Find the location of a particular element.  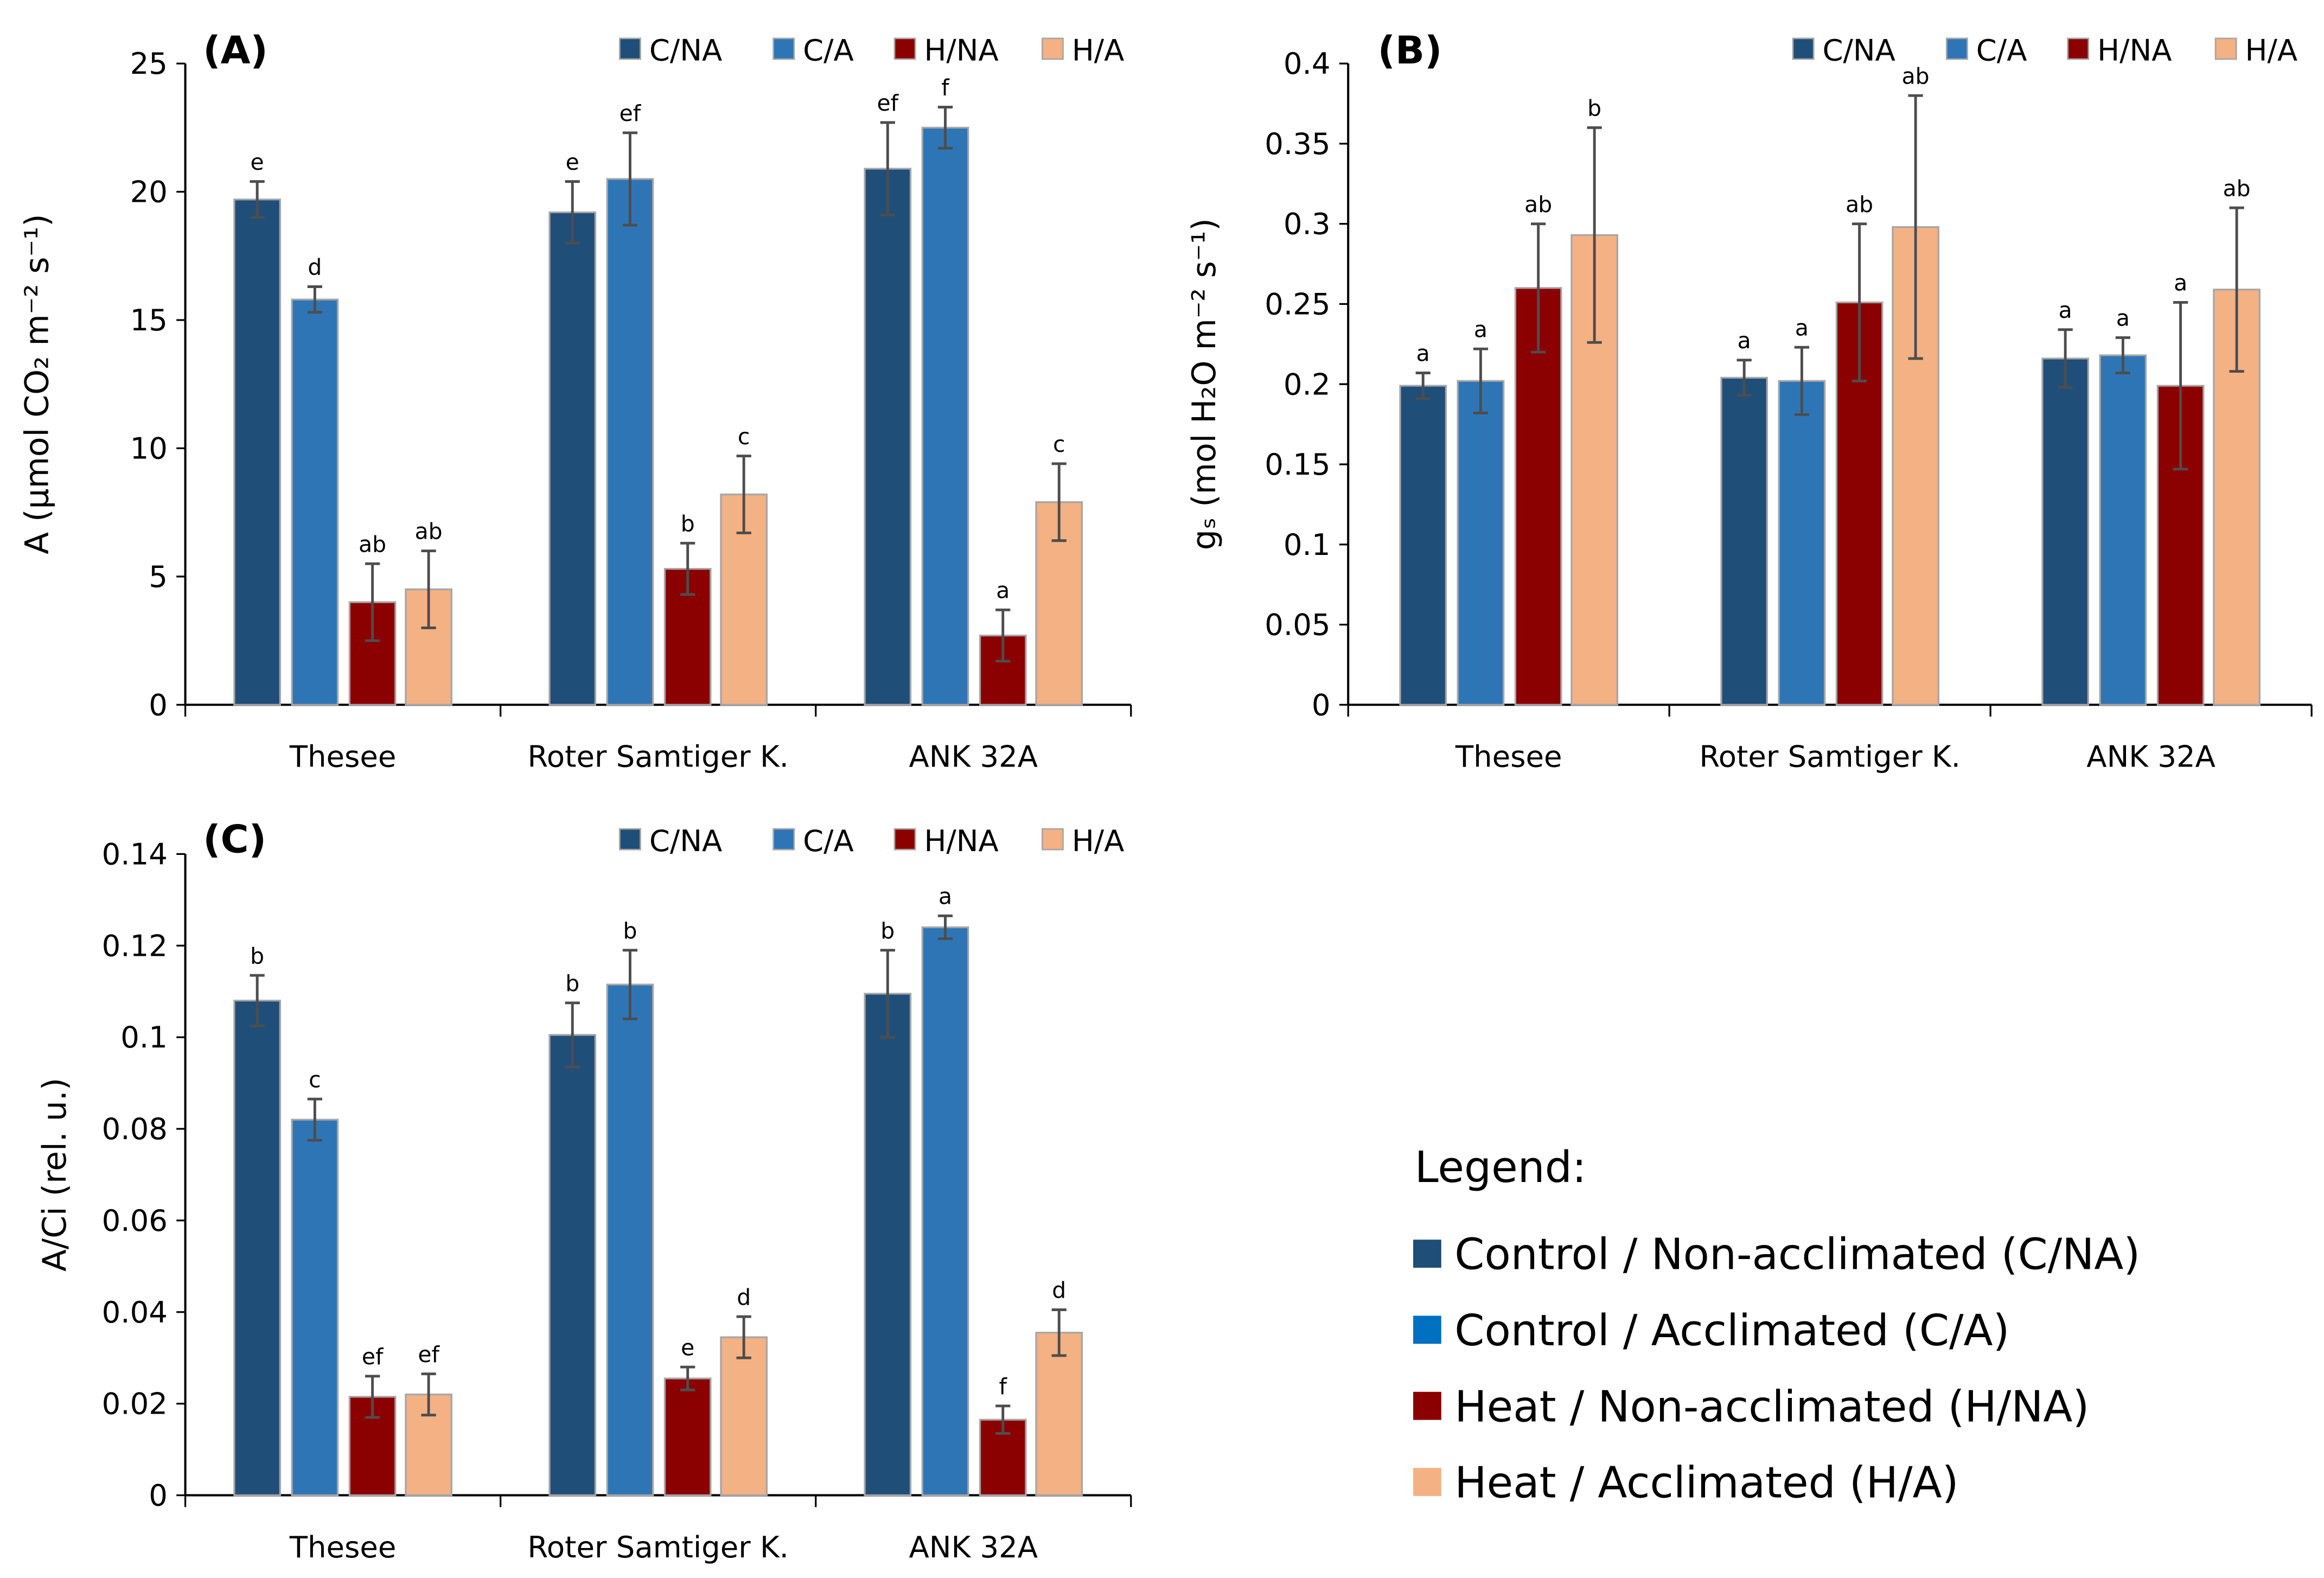

y-tick-label: 0.3 is located at coordinates (1307, 224).